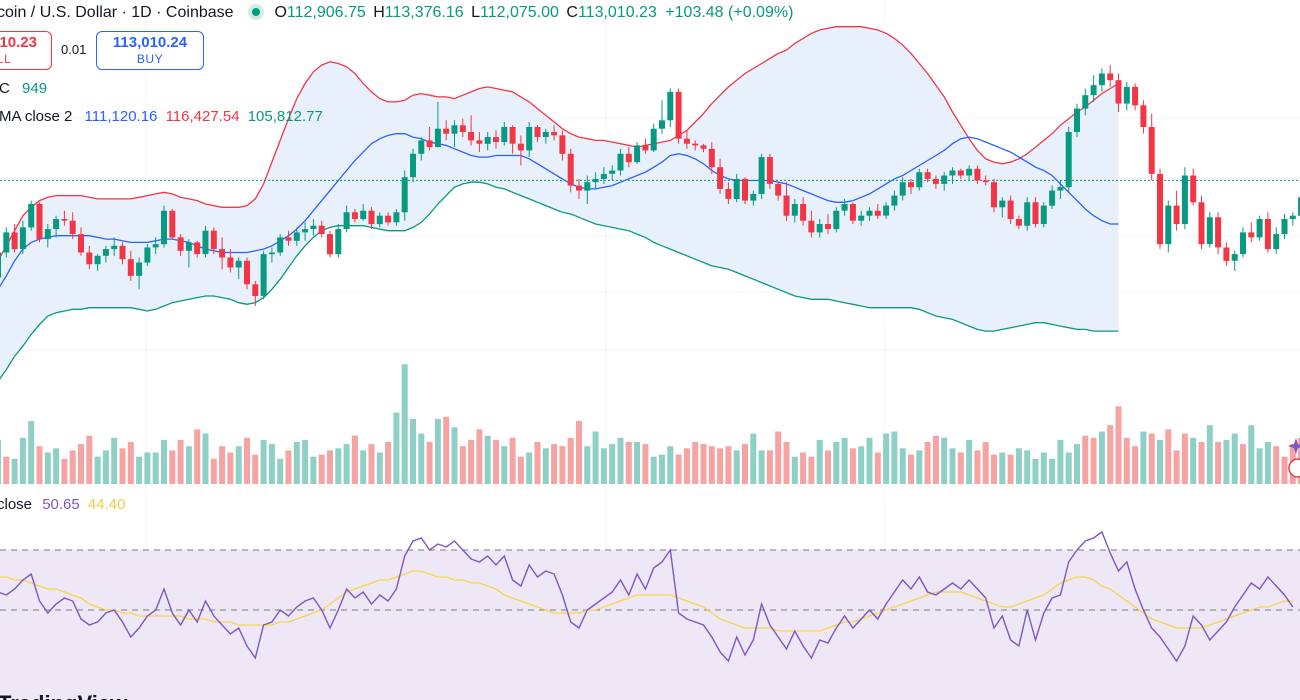 This screenshot has width=1300, height=700. What do you see at coordinates (18, 42) in the screenshot?
I see `sell-price: 10.23` at bounding box center [18, 42].